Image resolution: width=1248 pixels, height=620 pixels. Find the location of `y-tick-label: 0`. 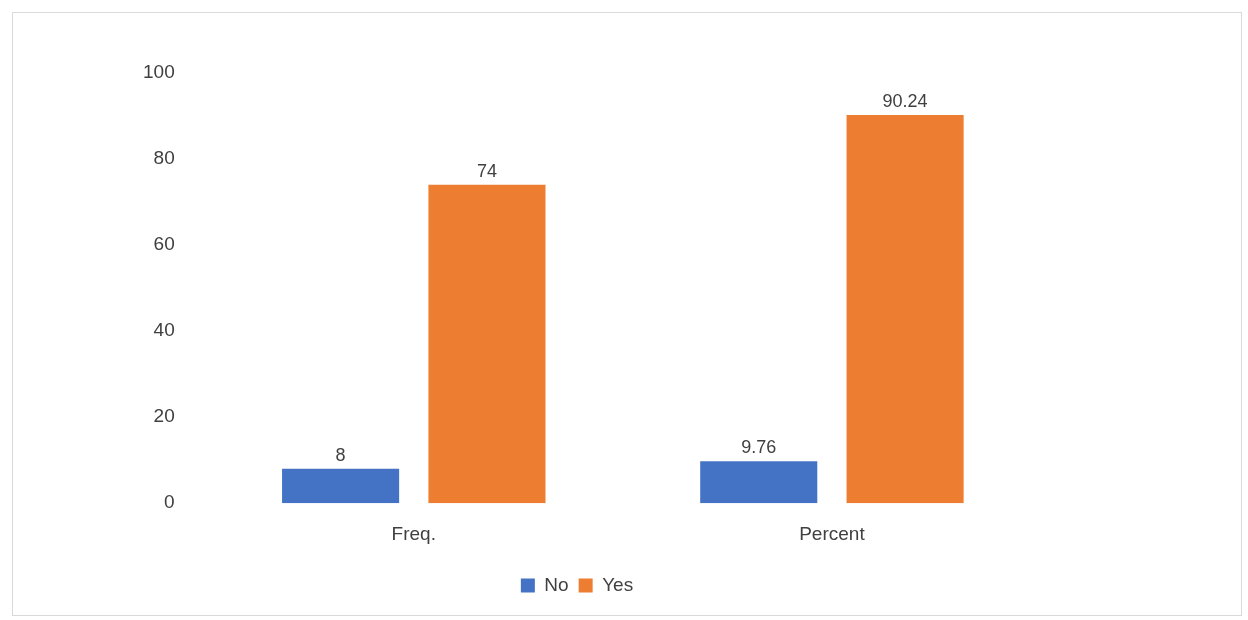

y-tick-label: 0 is located at coordinates (169, 502).